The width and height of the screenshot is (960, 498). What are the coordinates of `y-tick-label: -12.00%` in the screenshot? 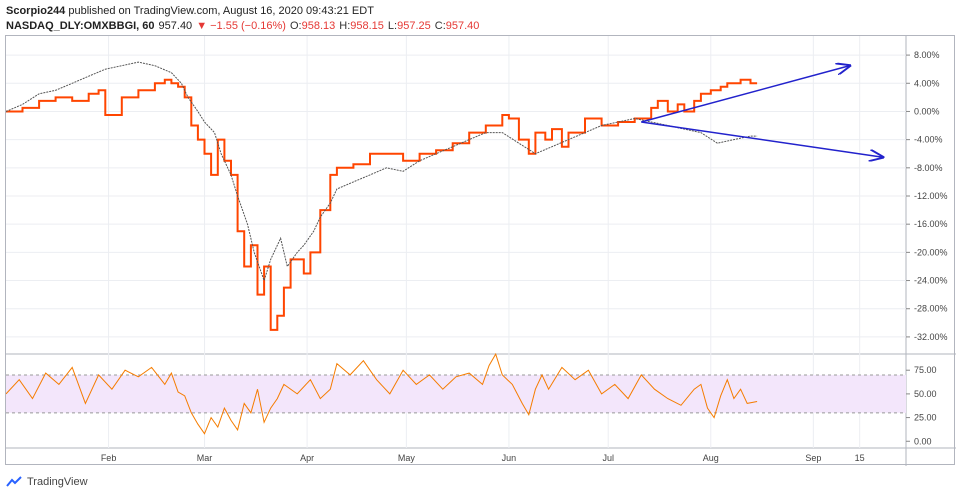 It's located at (931, 196).